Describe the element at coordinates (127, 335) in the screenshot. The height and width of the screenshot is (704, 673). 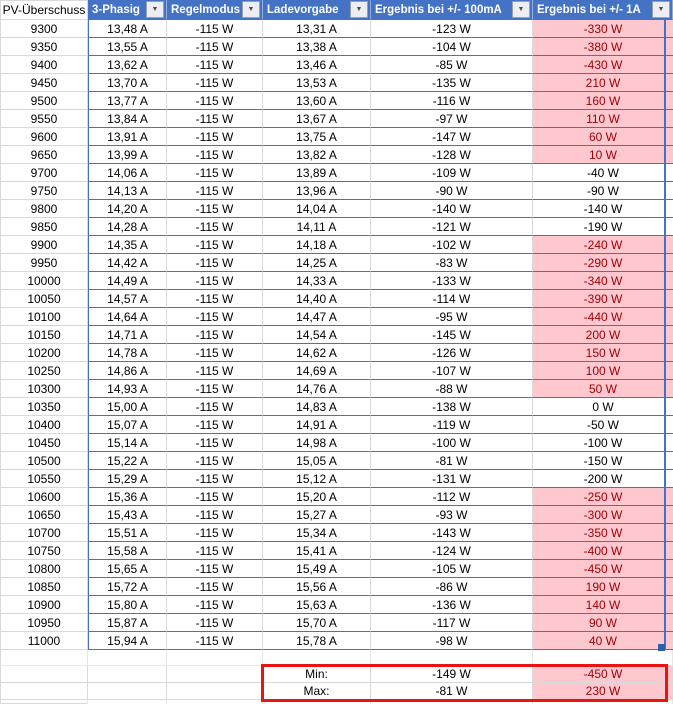
I see `cell-phase-current: 14,71 A` at that location.